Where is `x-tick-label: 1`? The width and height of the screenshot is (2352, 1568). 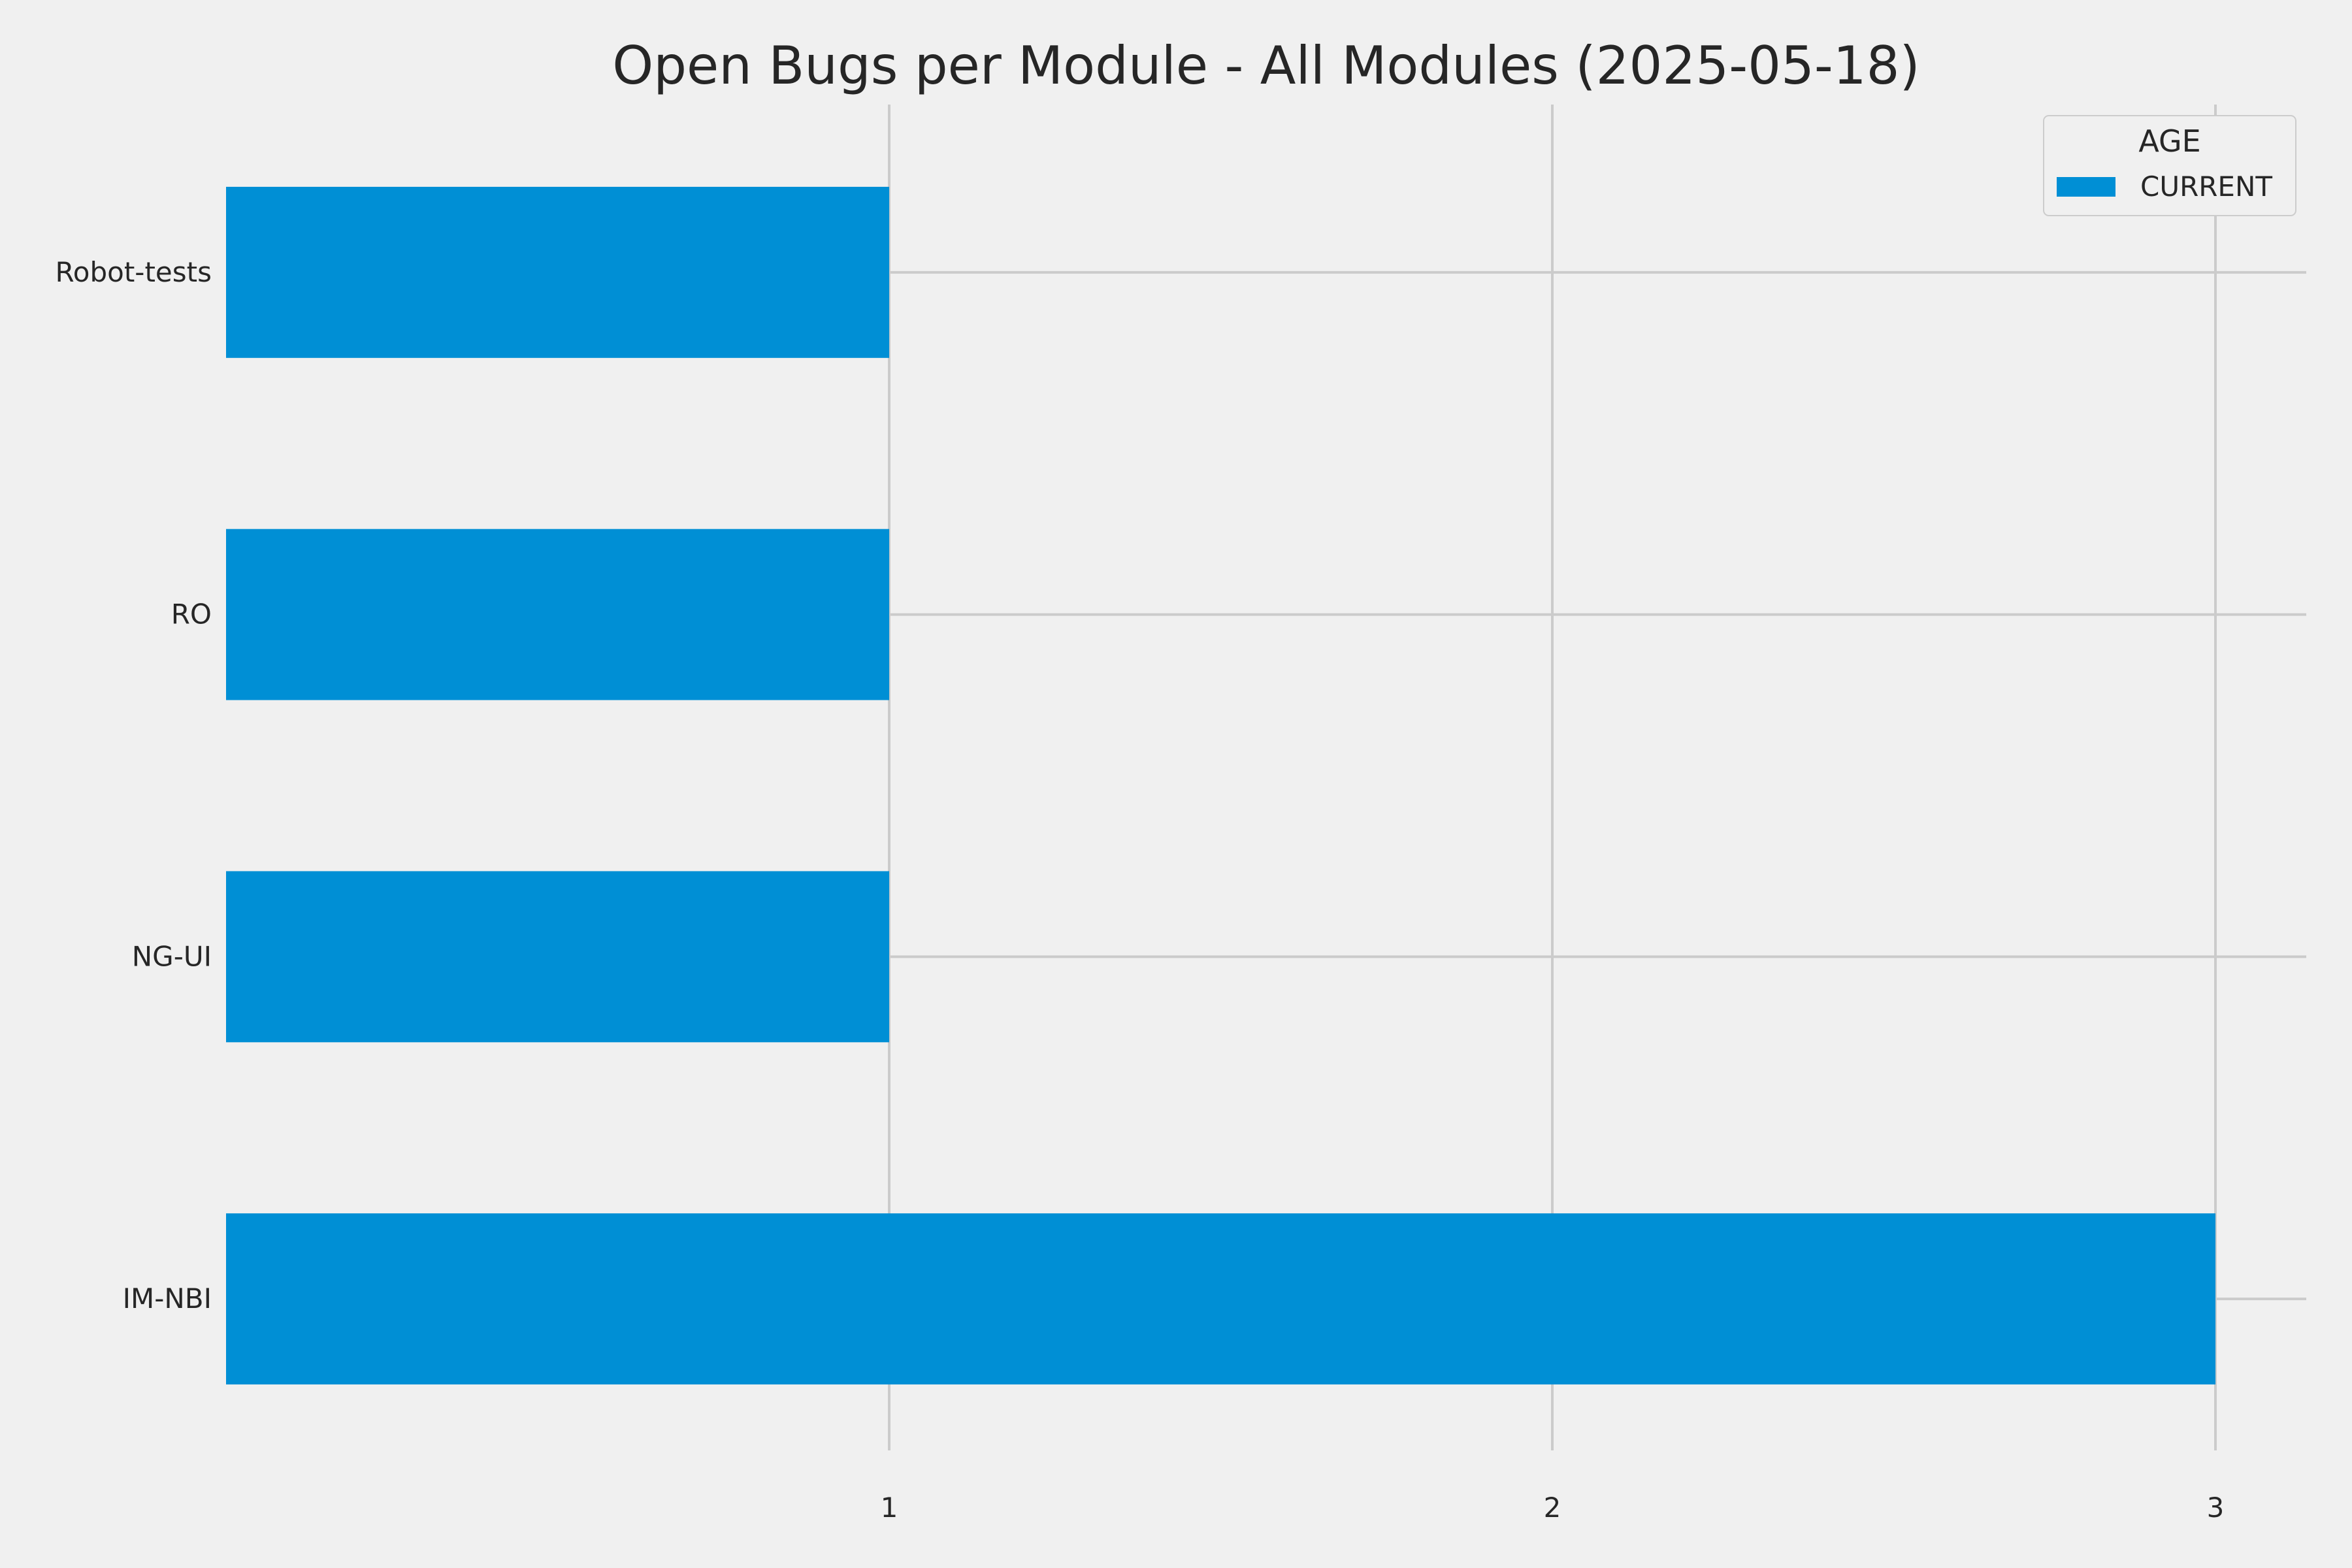 x-tick-label: 1 is located at coordinates (889, 1508).